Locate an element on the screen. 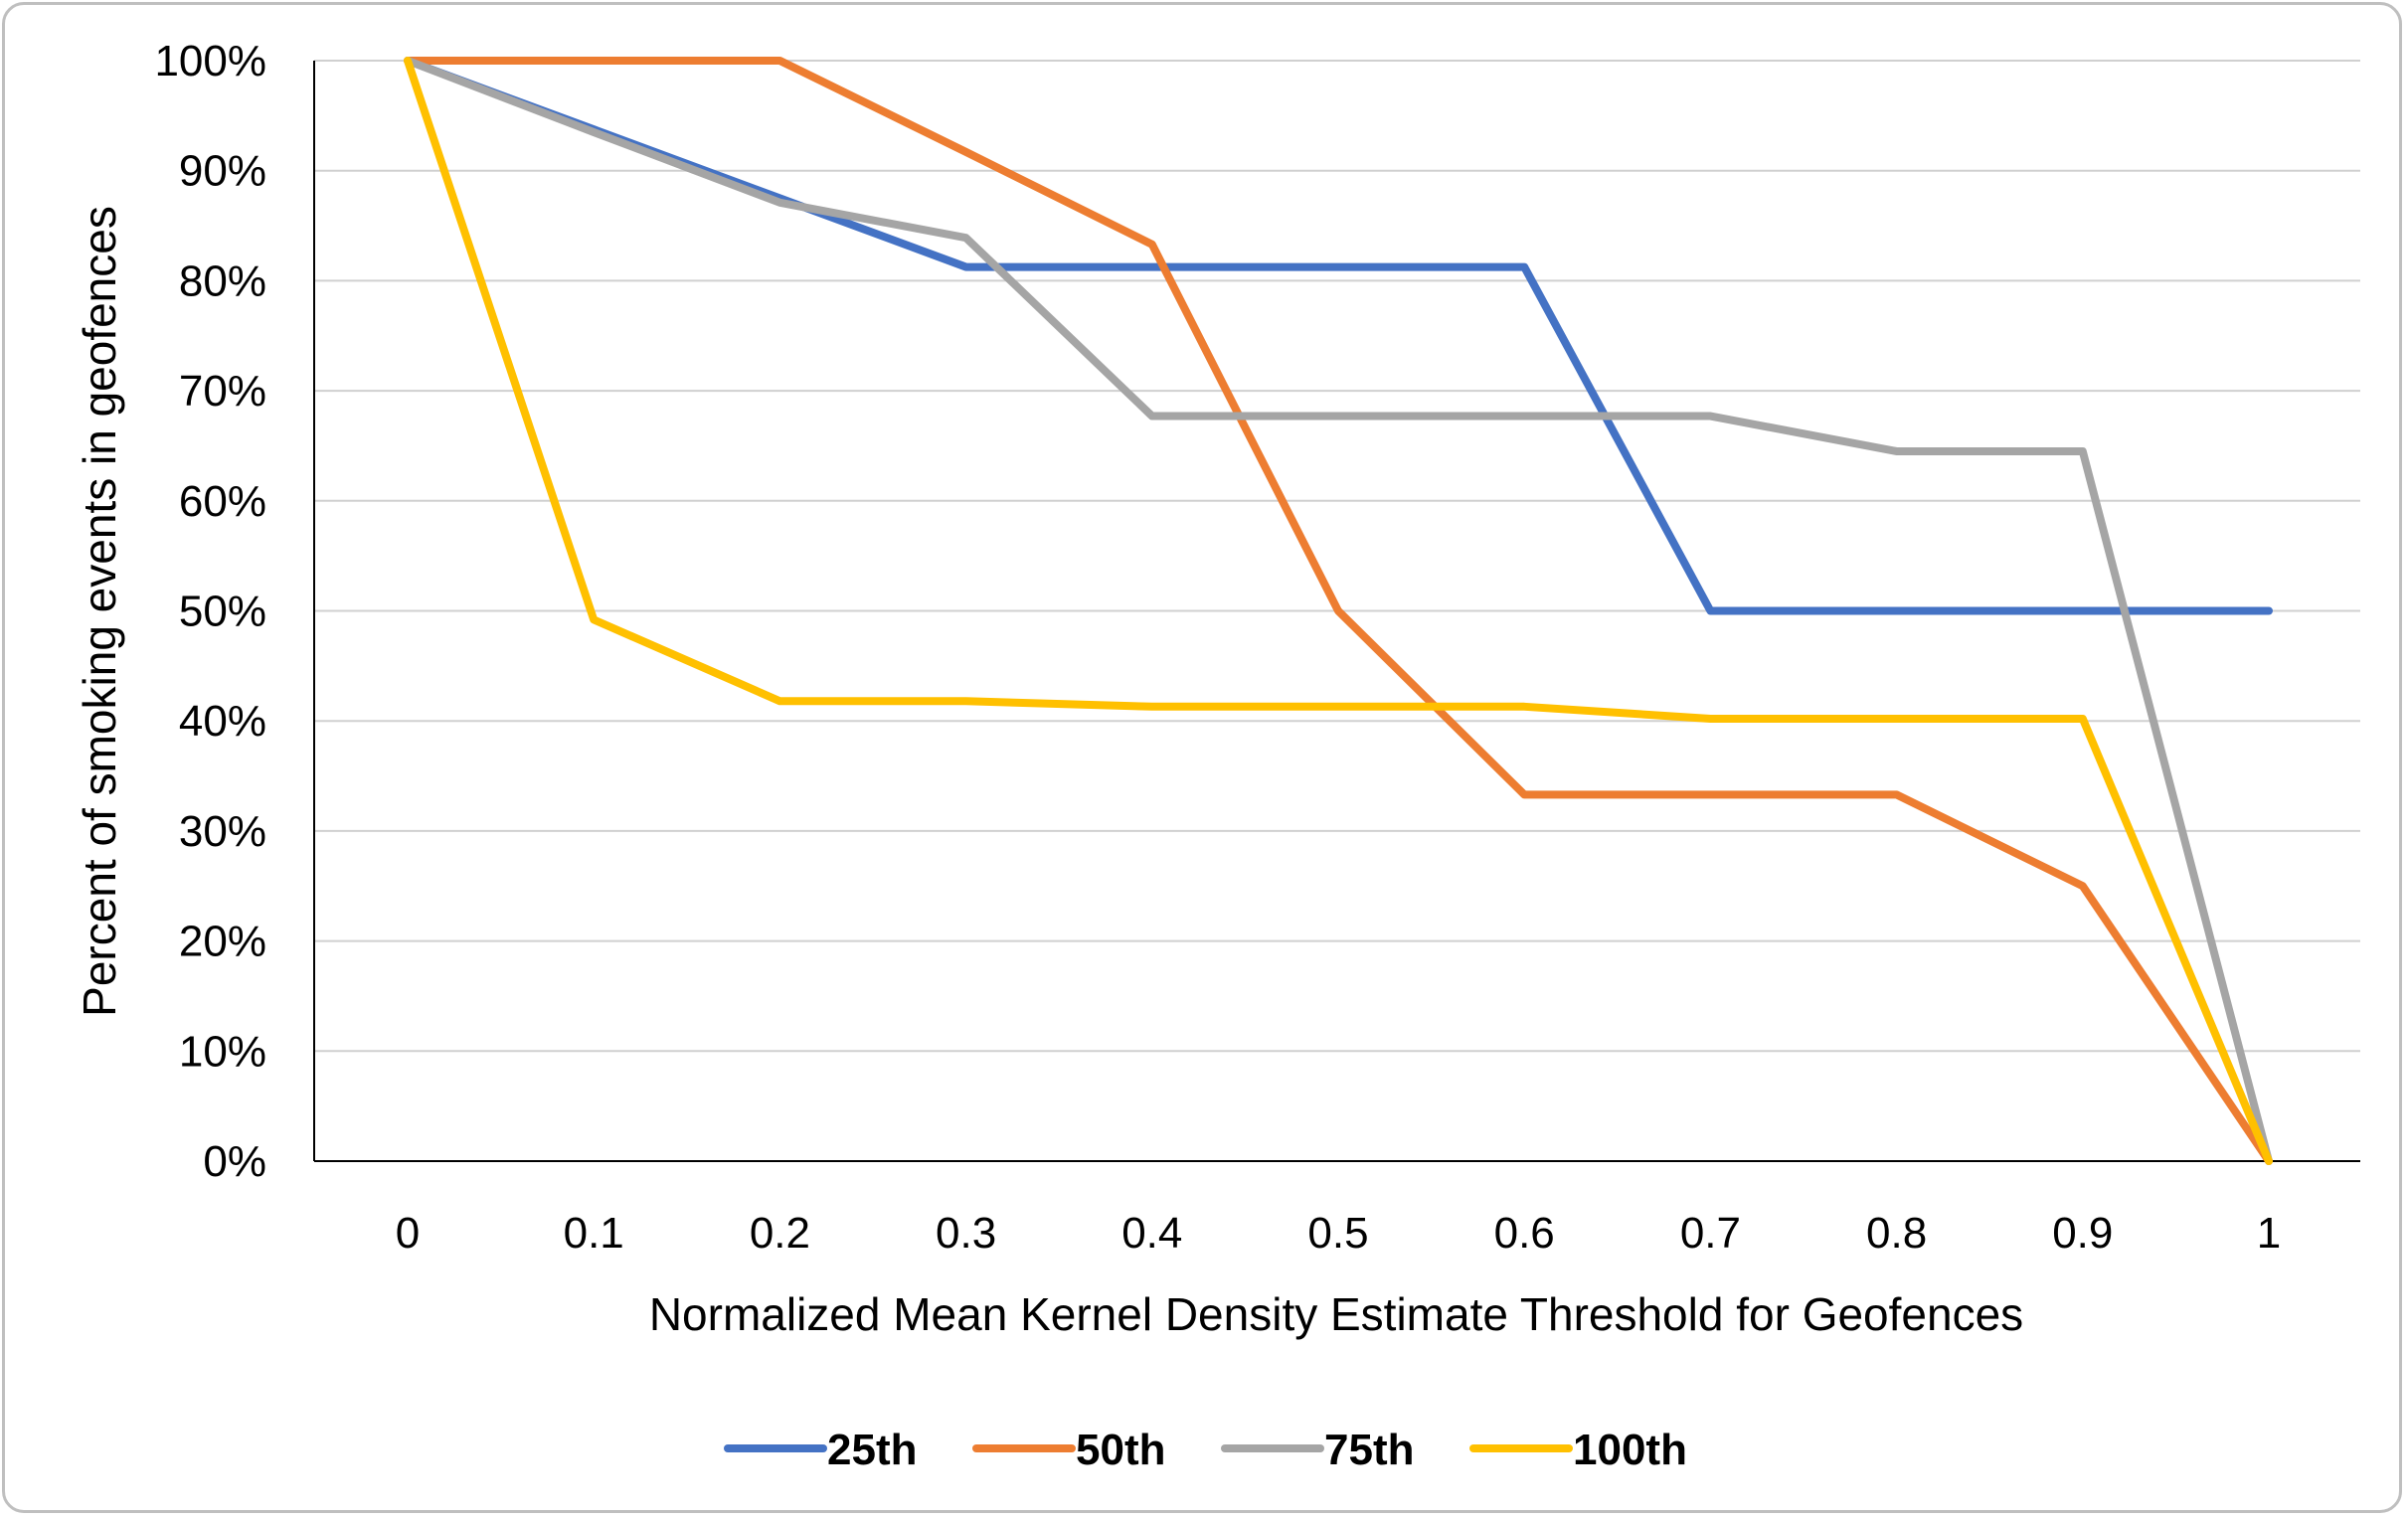 The height and width of the screenshot is (1519, 2408). x-tick-label: 0.5 is located at coordinates (1337, 1233).